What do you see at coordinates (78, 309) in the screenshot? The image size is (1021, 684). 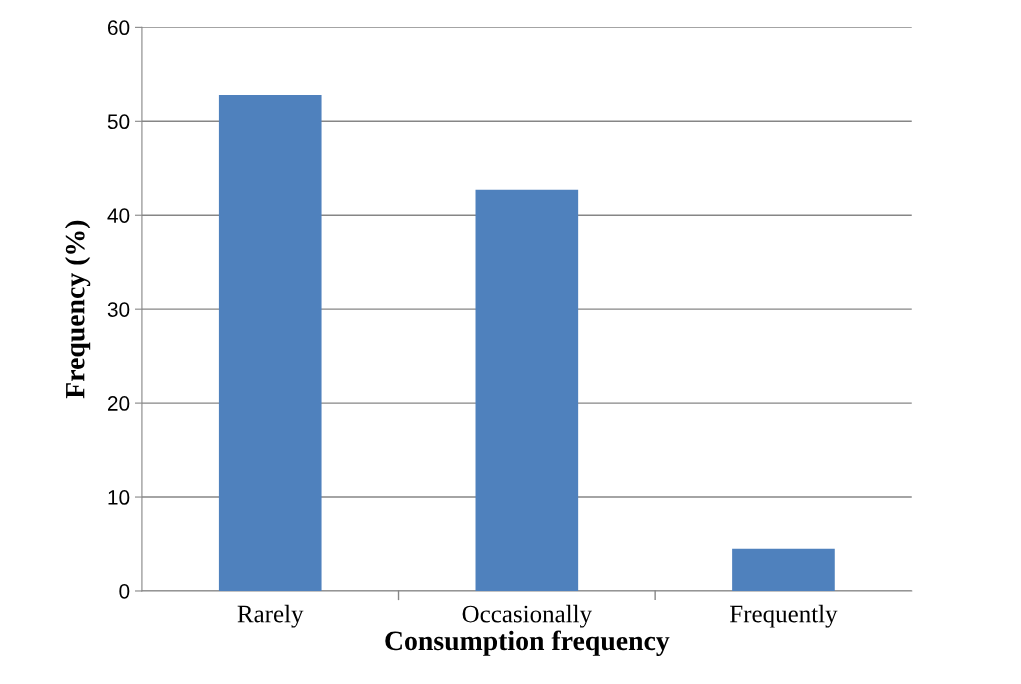 I see `y-axis-title: Frequency (%)` at bounding box center [78, 309].